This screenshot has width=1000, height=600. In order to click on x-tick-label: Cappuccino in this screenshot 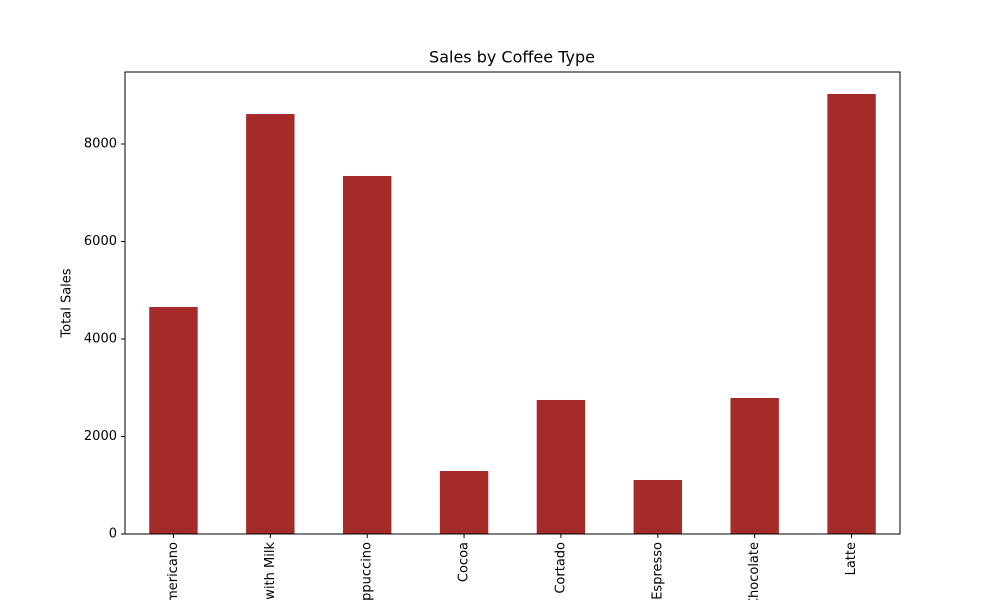, I will do `click(367, 571)`.